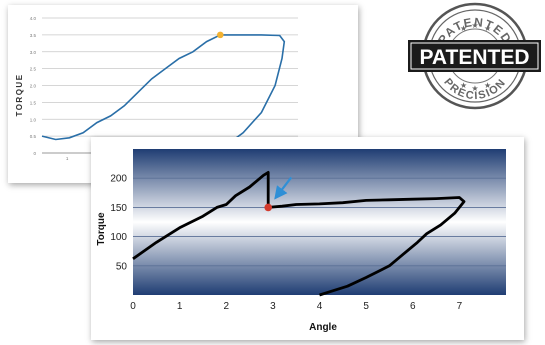  I want to click on front-x-tick-label: 2, so click(226, 306).